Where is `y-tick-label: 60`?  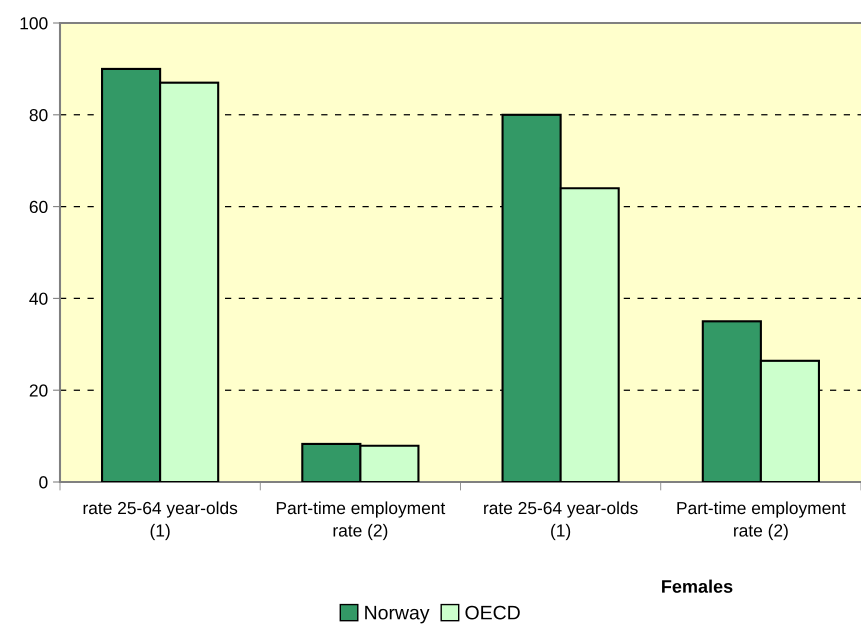
y-tick-label: 60 is located at coordinates (39, 207).